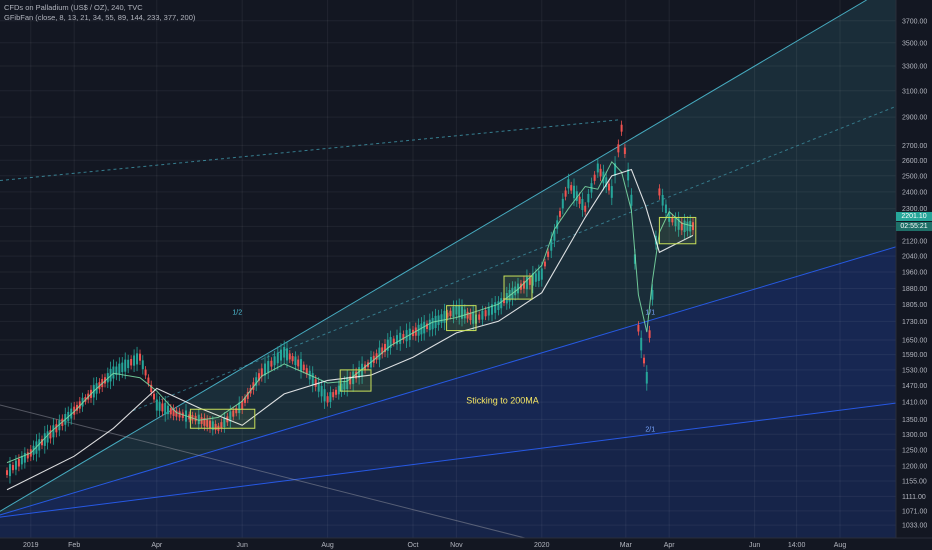 The height and width of the screenshot is (550, 932). I want to click on fan-label-1-1: 1/1, so click(650, 313).